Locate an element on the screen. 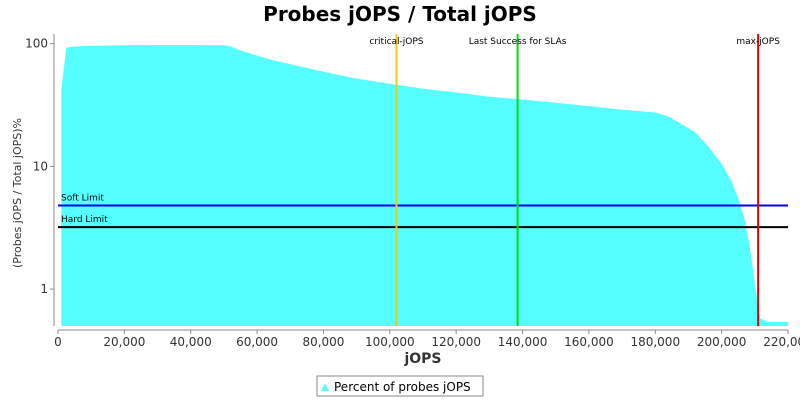 This screenshot has width=800, height=400. x-tick-label-8: 160,000 is located at coordinates (589, 342).